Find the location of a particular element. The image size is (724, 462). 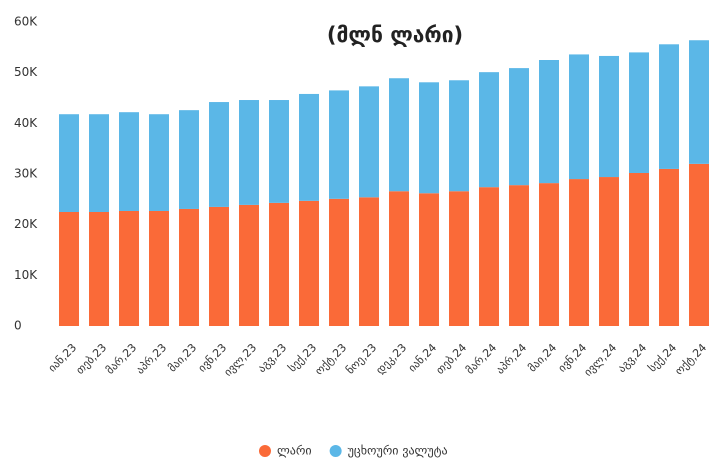

legend-label: ლარი is located at coordinates (294, 451).